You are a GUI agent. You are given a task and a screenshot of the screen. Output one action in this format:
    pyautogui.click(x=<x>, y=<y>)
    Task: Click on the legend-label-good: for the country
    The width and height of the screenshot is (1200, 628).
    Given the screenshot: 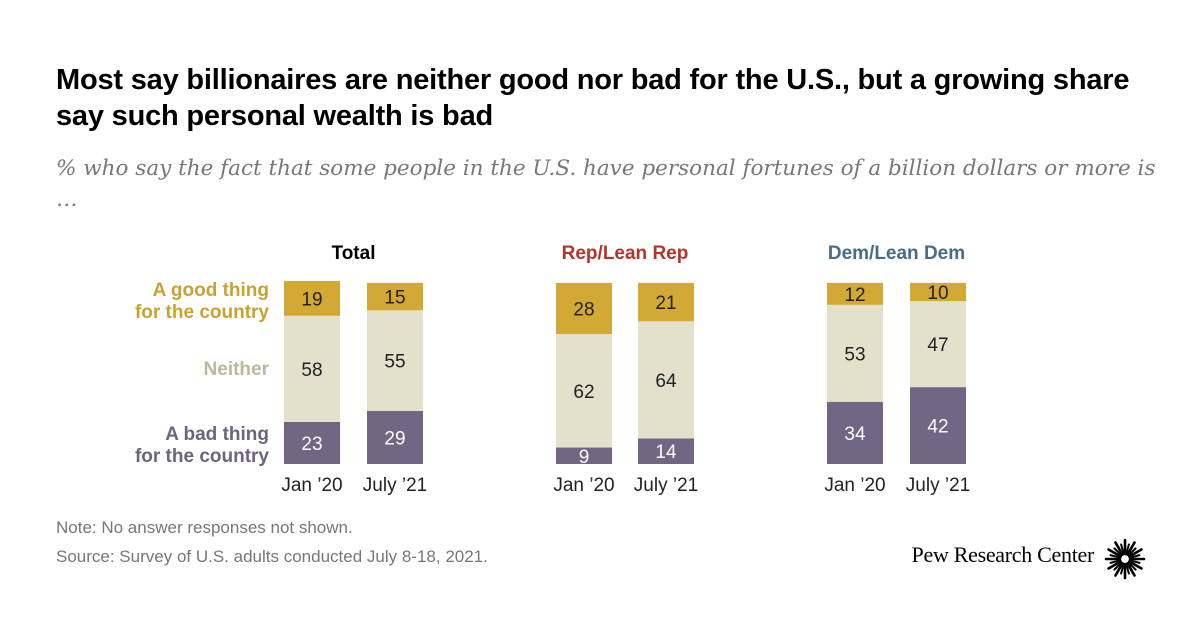 What is the action you would take?
    pyautogui.click(x=202, y=312)
    